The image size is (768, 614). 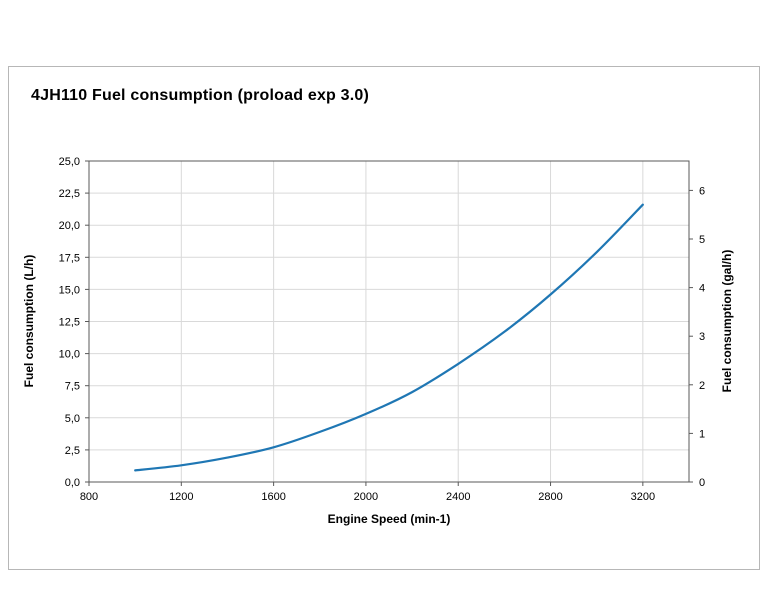 What do you see at coordinates (69, 226) in the screenshot?
I see `y-tick-label-left: 20,0` at bounding box center [69, 226].